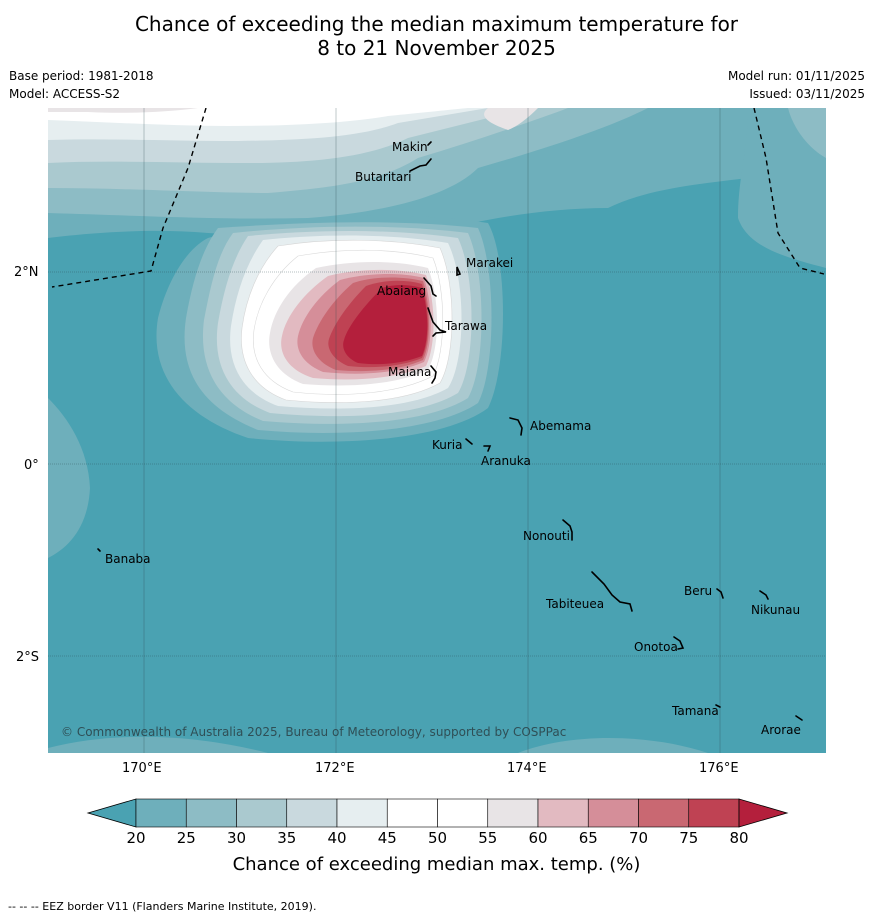 This screenshot has height=919, width=873. I want to click on label-kuria: Kuria, so click(447, 445).